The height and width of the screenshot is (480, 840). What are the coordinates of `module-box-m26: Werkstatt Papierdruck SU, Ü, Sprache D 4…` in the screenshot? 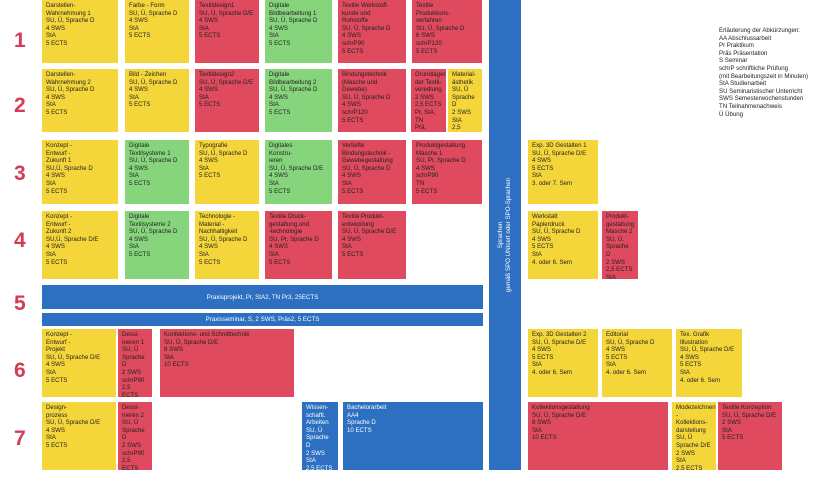 It's located at (563, 245).